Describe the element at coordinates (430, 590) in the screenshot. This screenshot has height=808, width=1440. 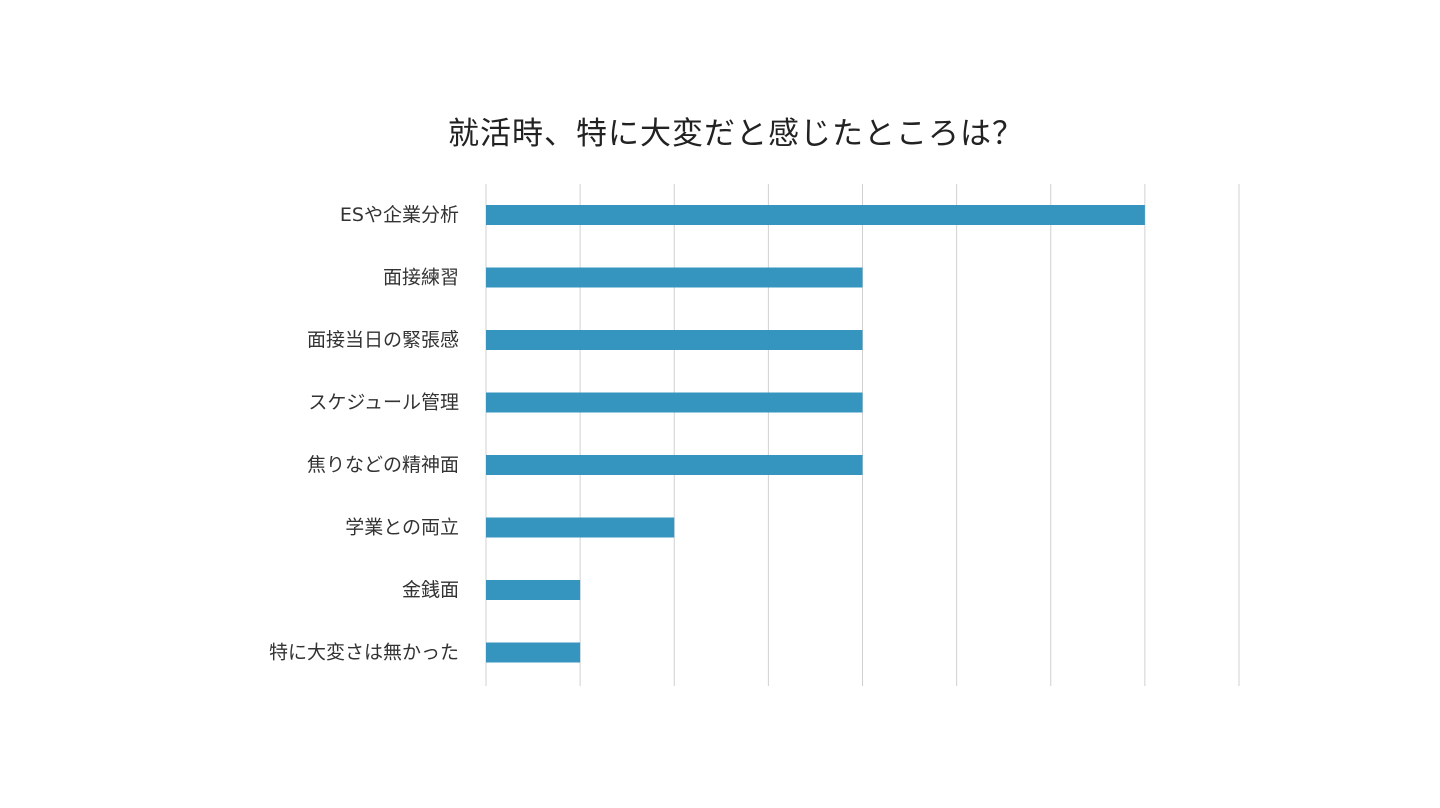
I see `category-label: 金銭面` at that location.